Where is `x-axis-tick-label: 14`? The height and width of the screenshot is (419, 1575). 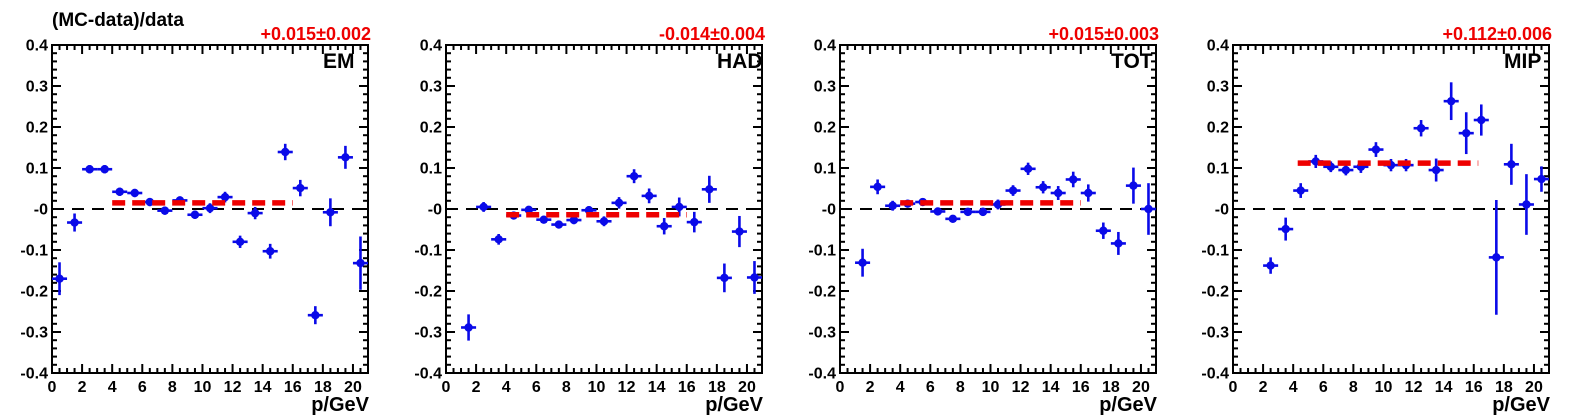 x-axis-tick-label: 14 is located at coordinates (1444, 387).